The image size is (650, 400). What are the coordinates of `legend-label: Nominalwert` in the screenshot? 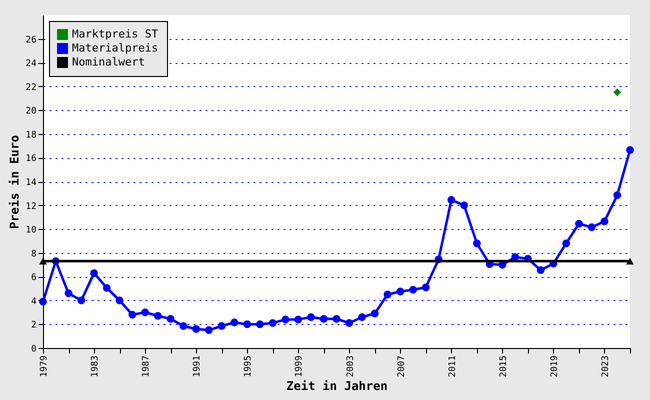 It's located at (108, 62).